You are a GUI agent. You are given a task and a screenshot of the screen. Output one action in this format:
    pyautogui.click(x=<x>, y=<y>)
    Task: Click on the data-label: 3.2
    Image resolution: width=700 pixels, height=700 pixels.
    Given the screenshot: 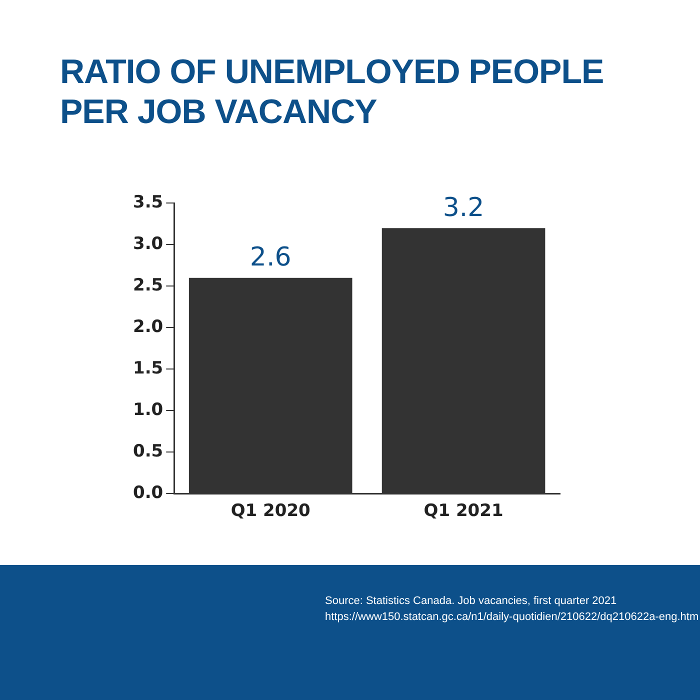 What is the action you would take?
    pyautogui.click(x=463, y=207)
    